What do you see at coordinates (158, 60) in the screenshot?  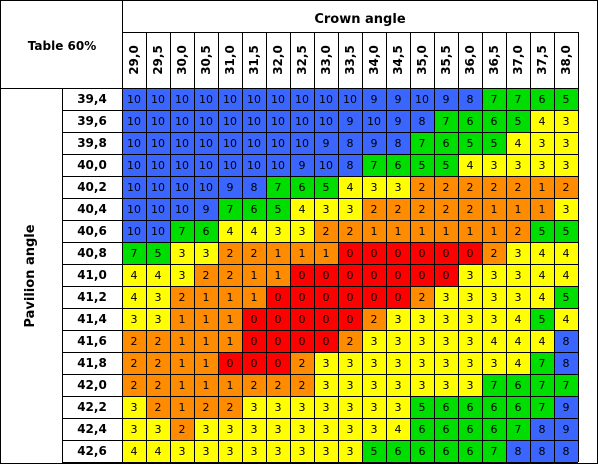 I see `x-tick-label: 29,5` at bounding box center [158, 60].